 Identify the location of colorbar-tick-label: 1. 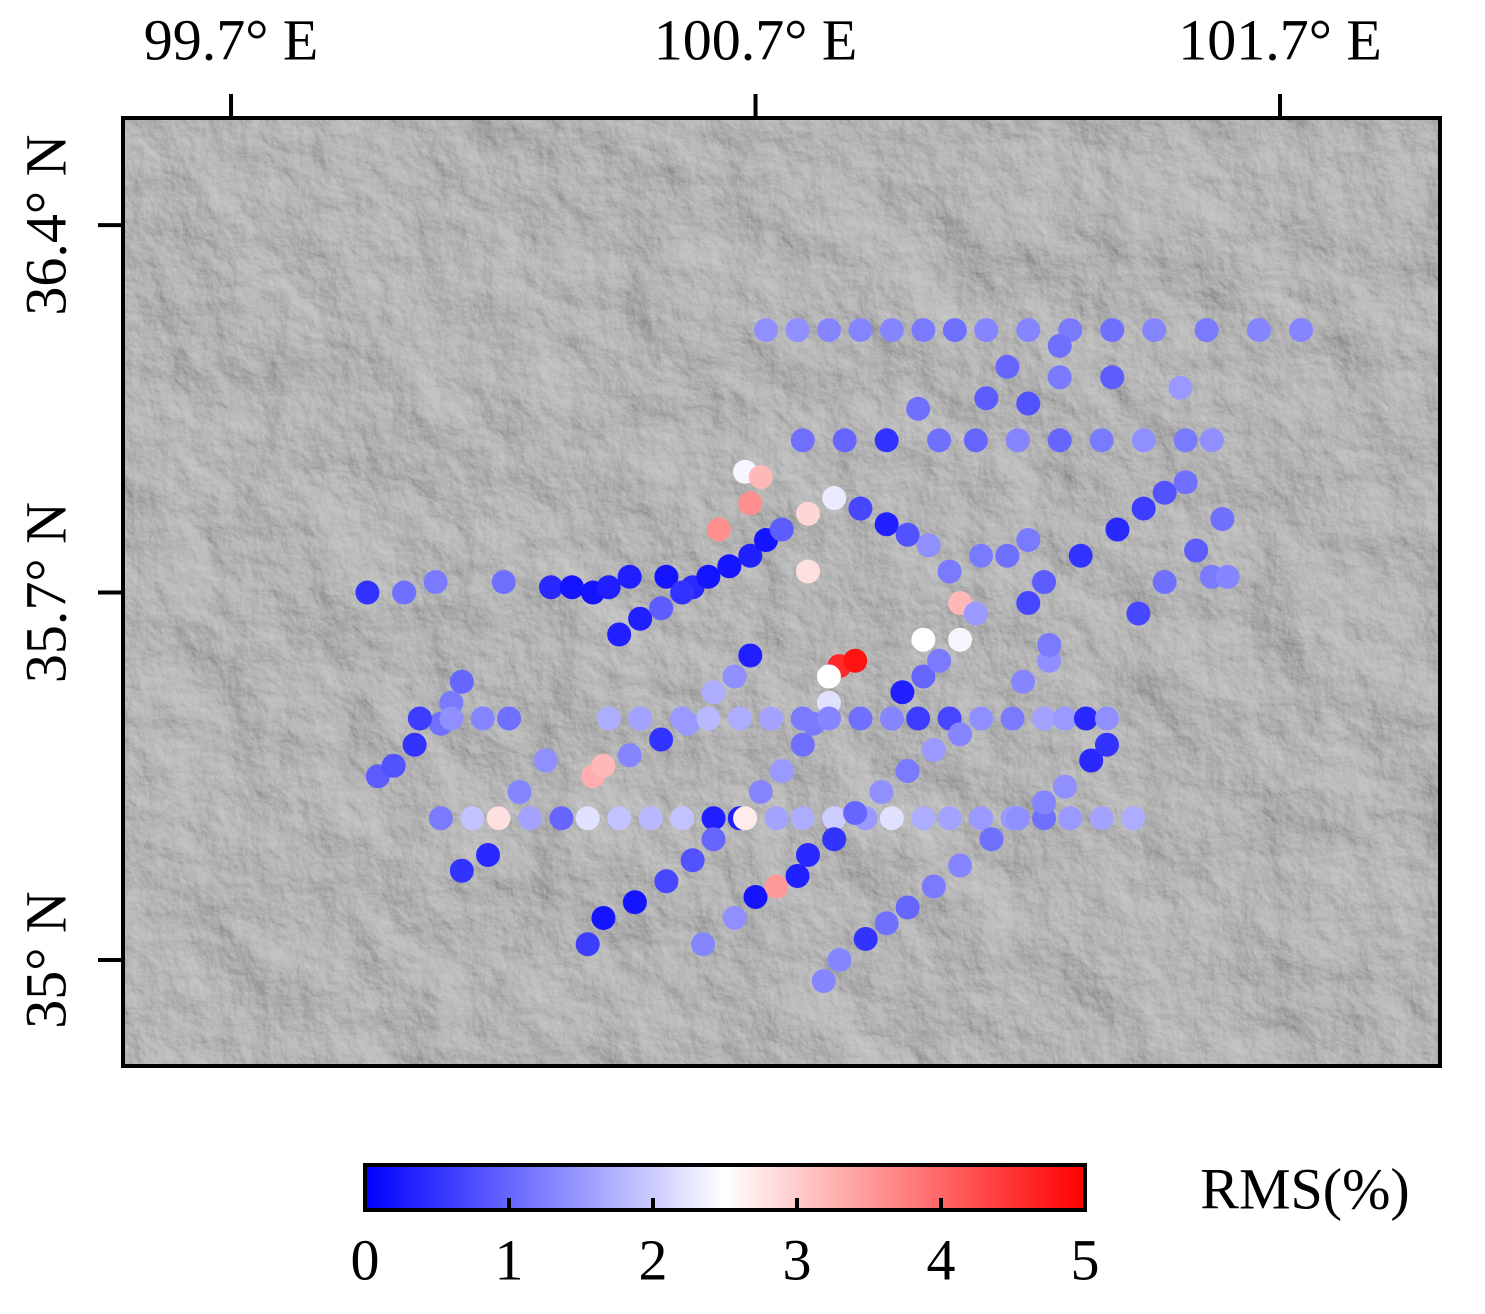
(509, 1259).